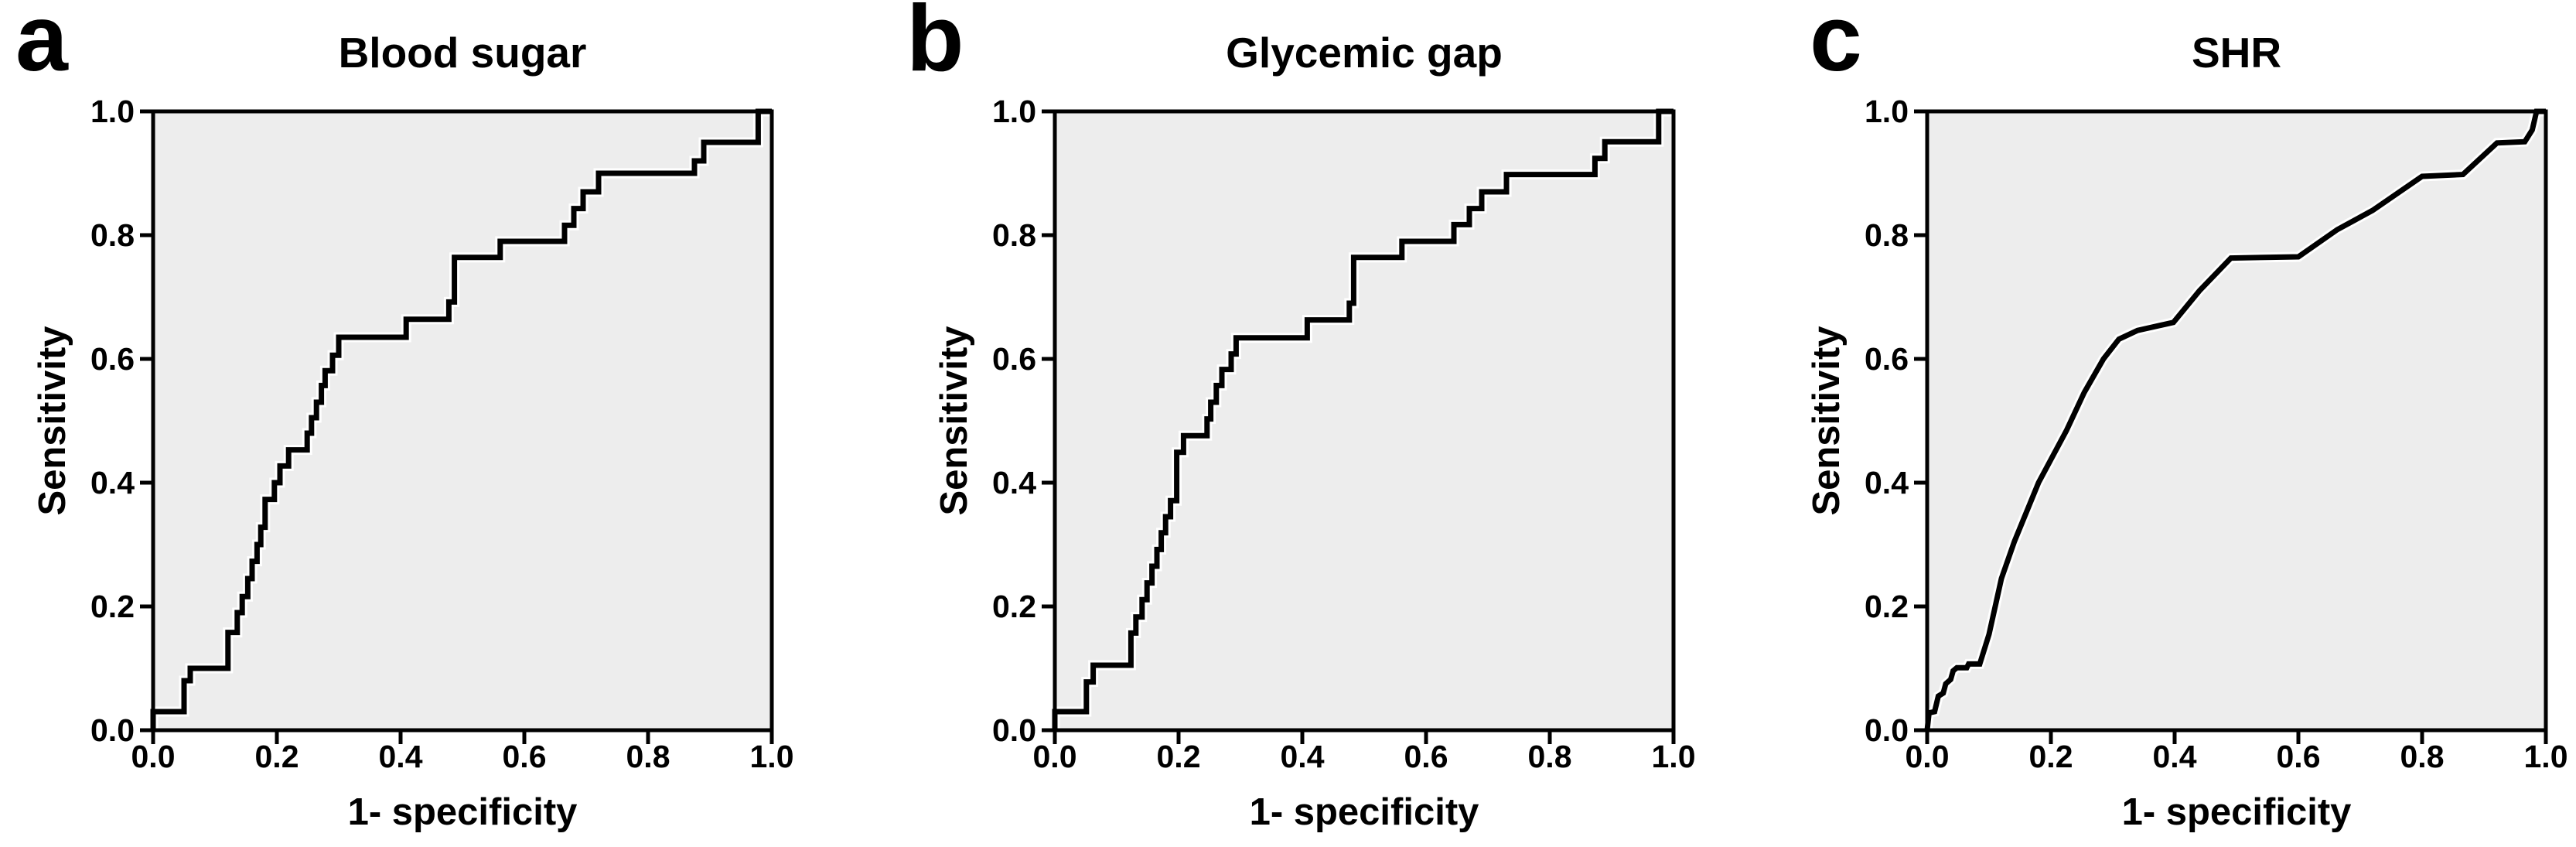  What do you see at coordinates (42, 45) in the screenshot?
I see `panel-letter: a` at bounding box center [42, 45].